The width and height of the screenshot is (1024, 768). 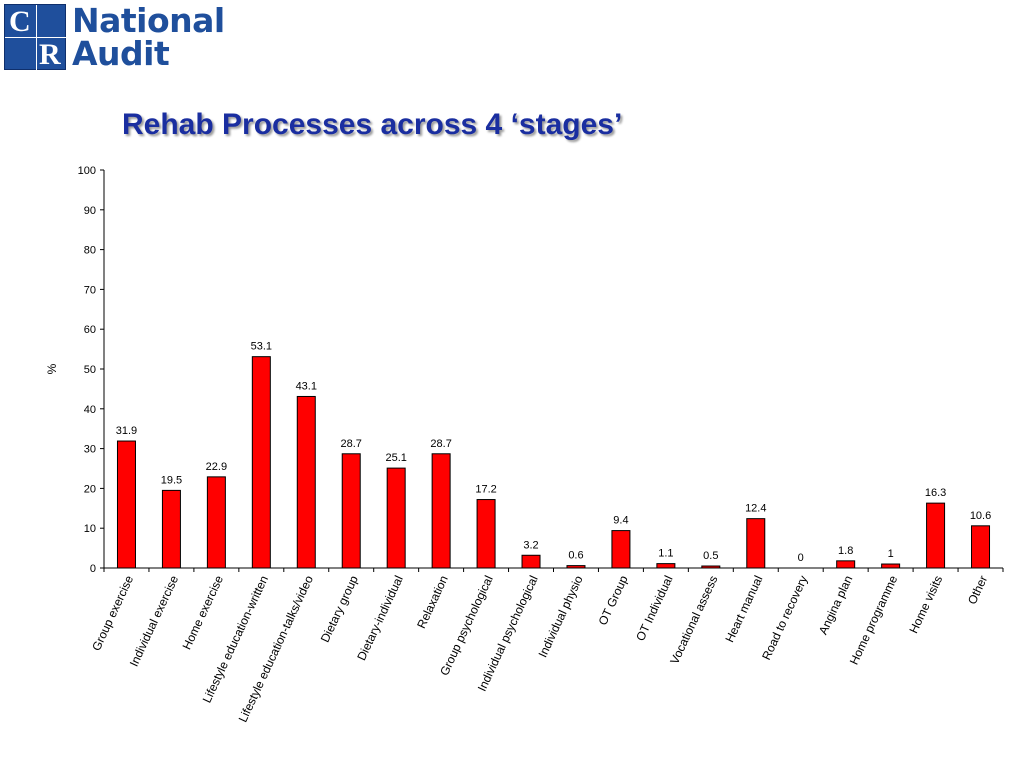 I want to click on data-label: 1, so click(x=891, y=554).